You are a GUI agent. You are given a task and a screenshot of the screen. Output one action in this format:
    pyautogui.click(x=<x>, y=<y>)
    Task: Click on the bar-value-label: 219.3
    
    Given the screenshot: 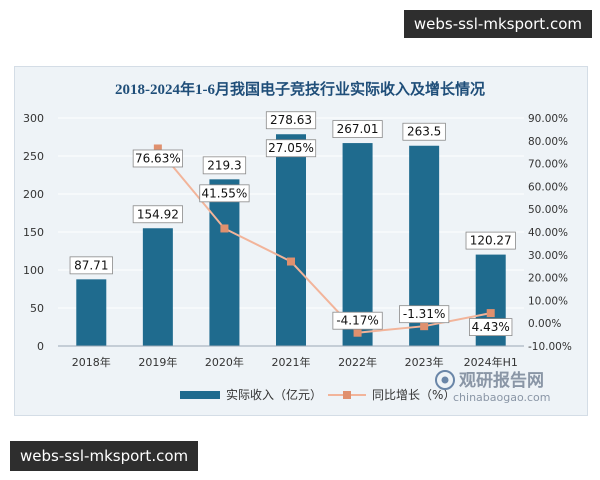 What is the action you would take?
    pyautogui.click(x=224, y=165)
    